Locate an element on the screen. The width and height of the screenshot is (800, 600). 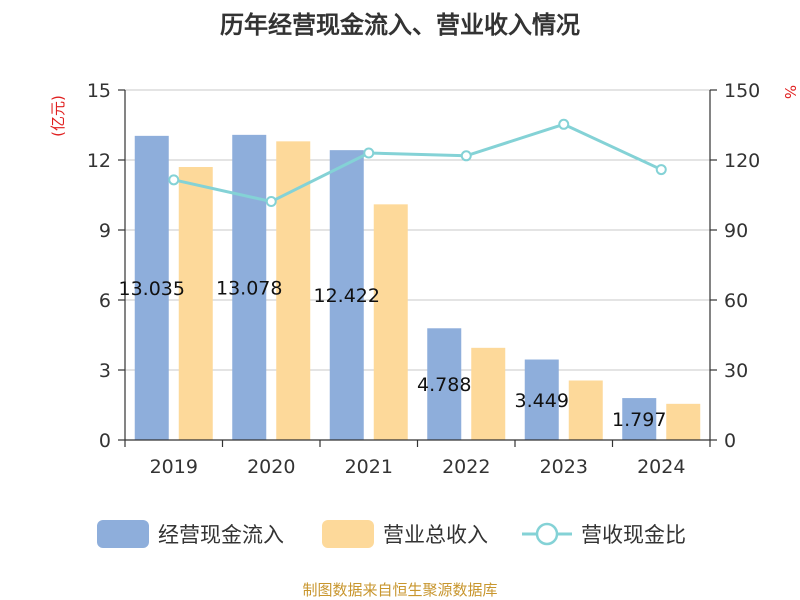
right-tick-label: 60 is located at coordinates (736, 301).